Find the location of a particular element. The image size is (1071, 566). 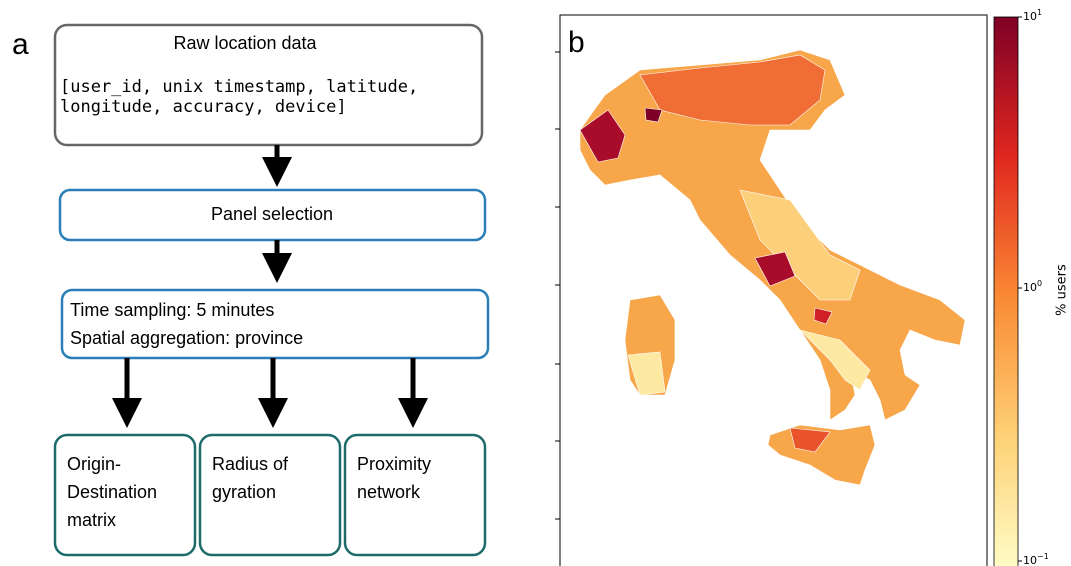

tick-exp: −1 is located at coordinates (1043, 556).